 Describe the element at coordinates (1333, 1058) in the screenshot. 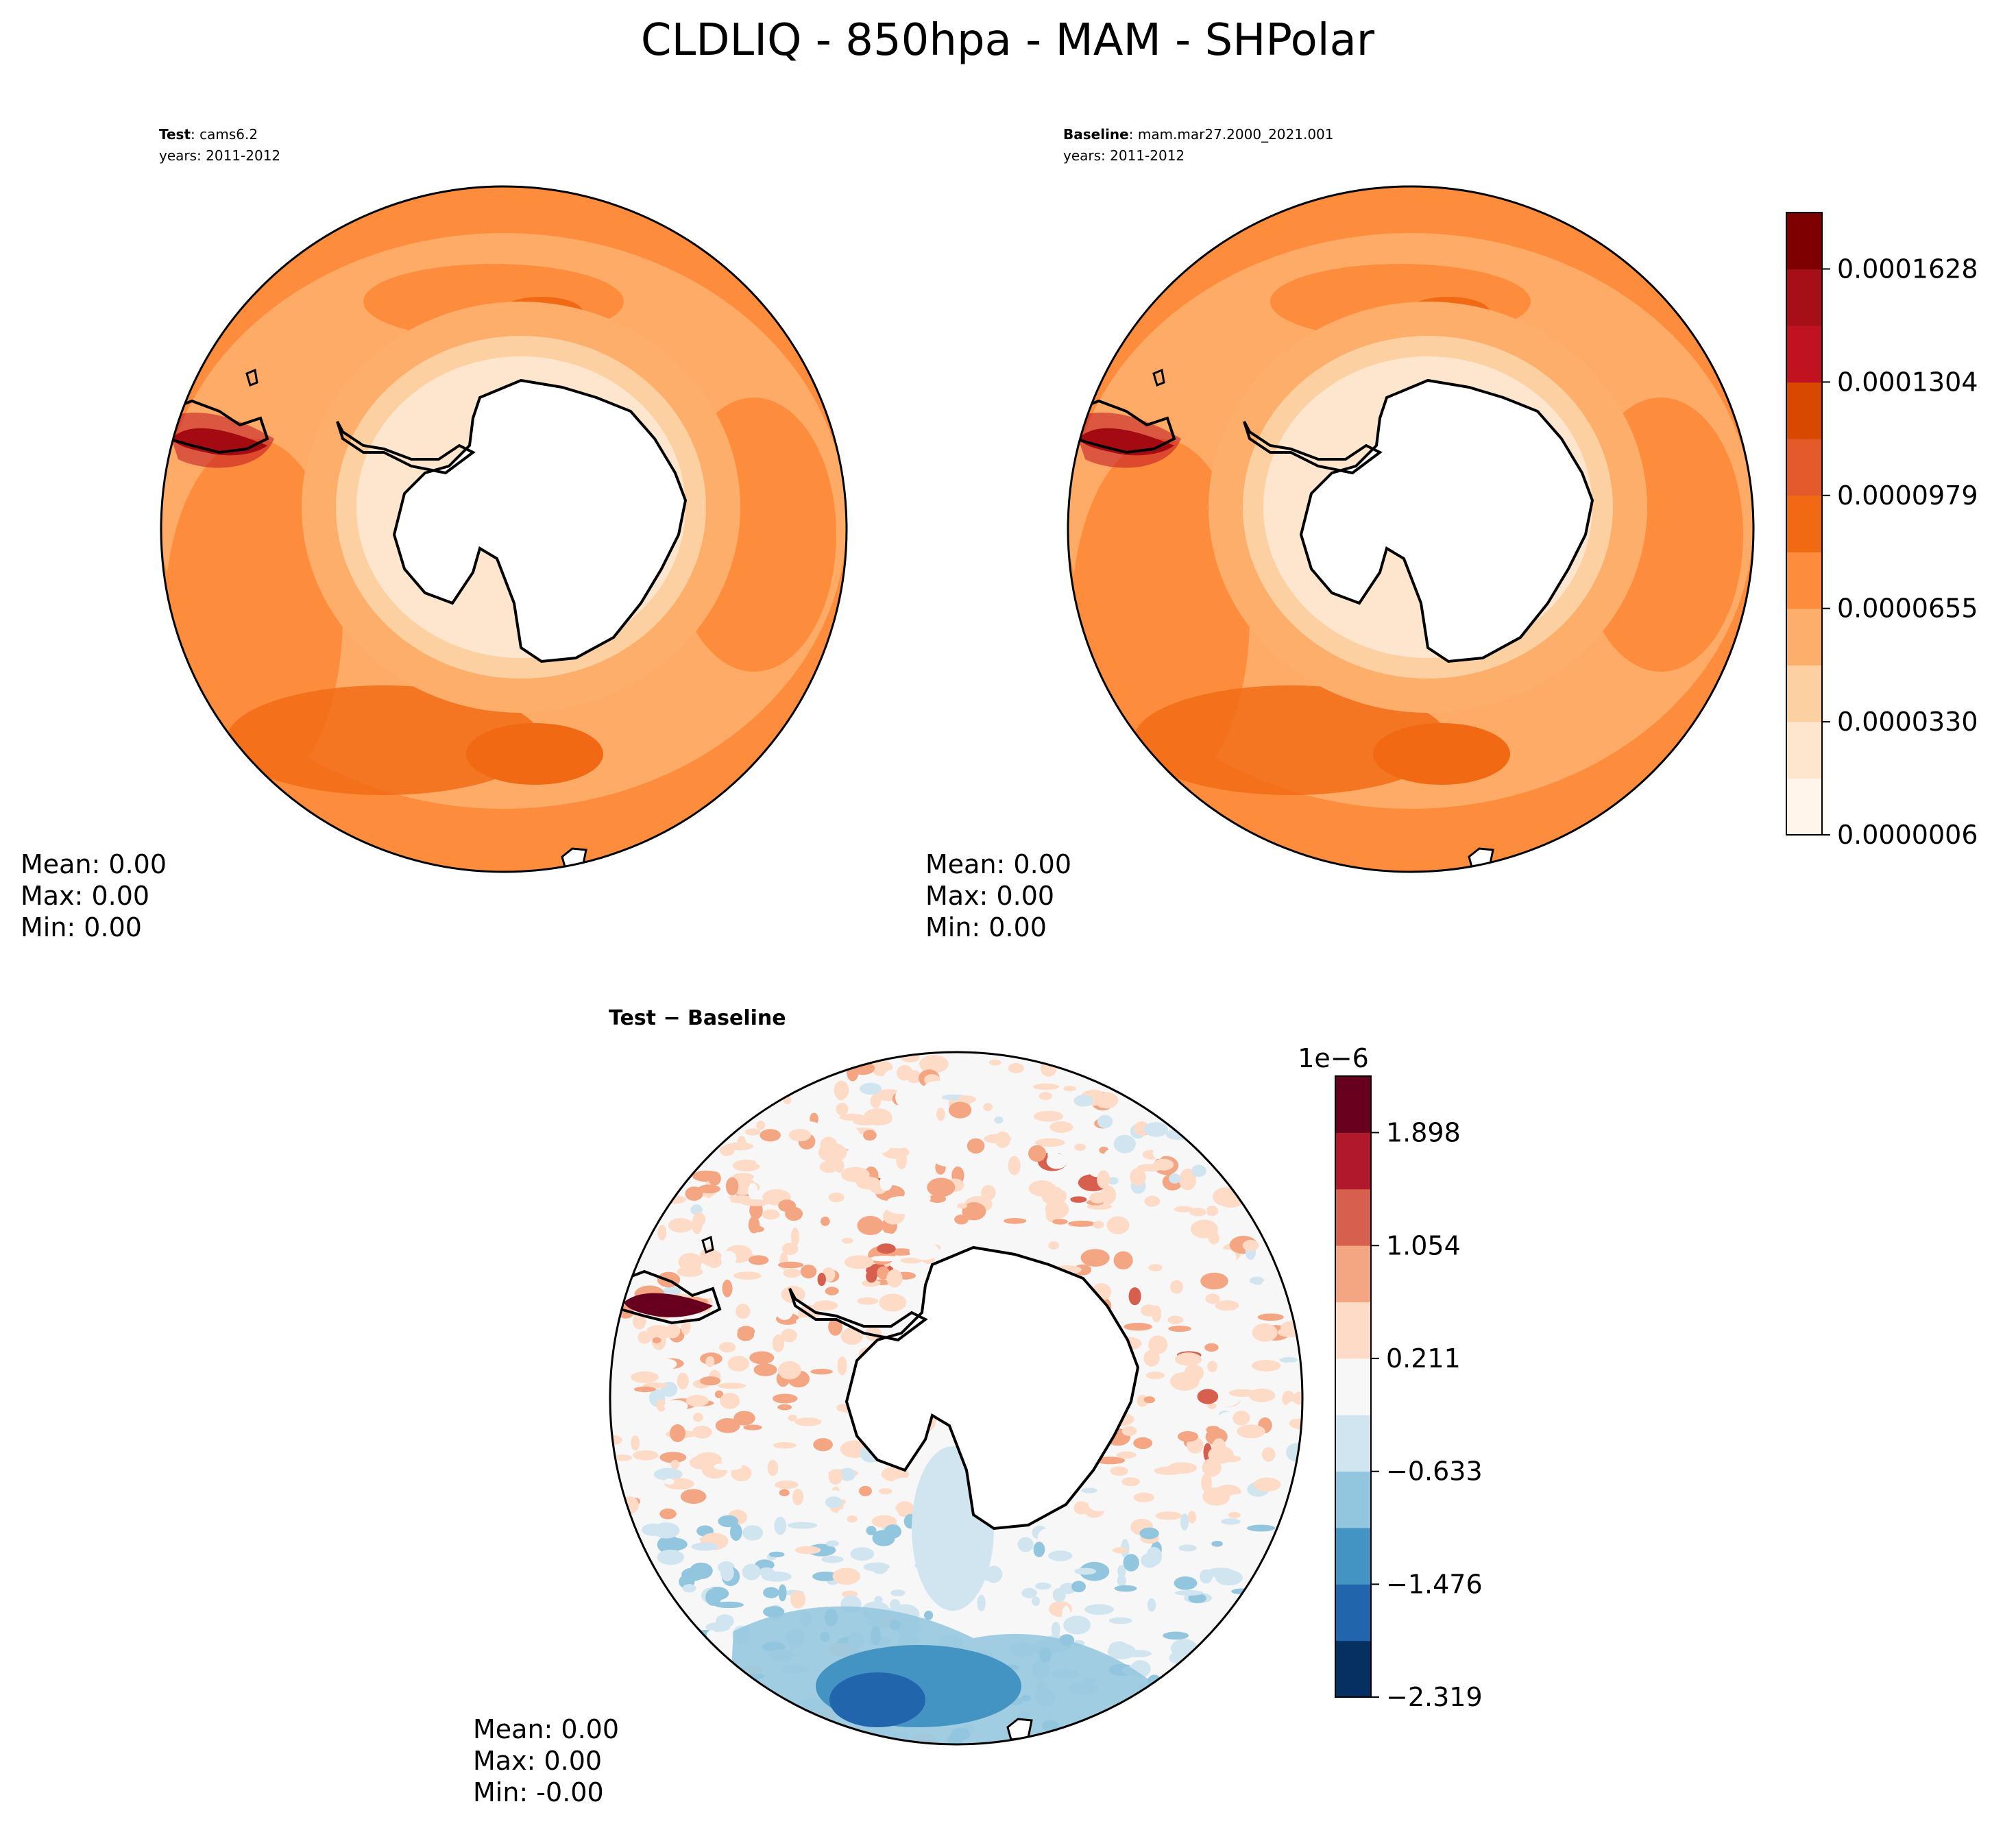

I see `colorbar-diverging-multiplier: 1e−6` at that location.